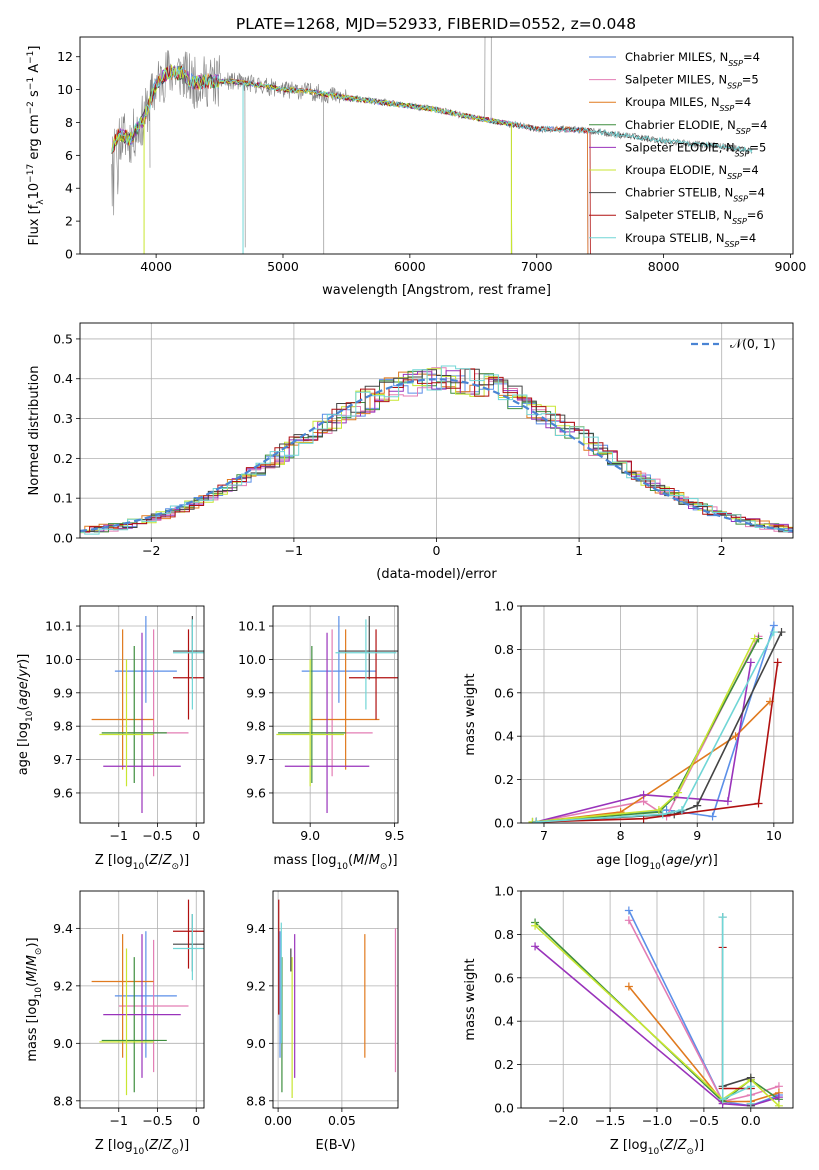 Image resolution: width=819 pixels, height=1170 pixels. What do you see at coordinates (753, 343) in the screenshot?
I see `gaussian-legend-label: 𝒩(0, 1)` at bounding box center [753, 343].